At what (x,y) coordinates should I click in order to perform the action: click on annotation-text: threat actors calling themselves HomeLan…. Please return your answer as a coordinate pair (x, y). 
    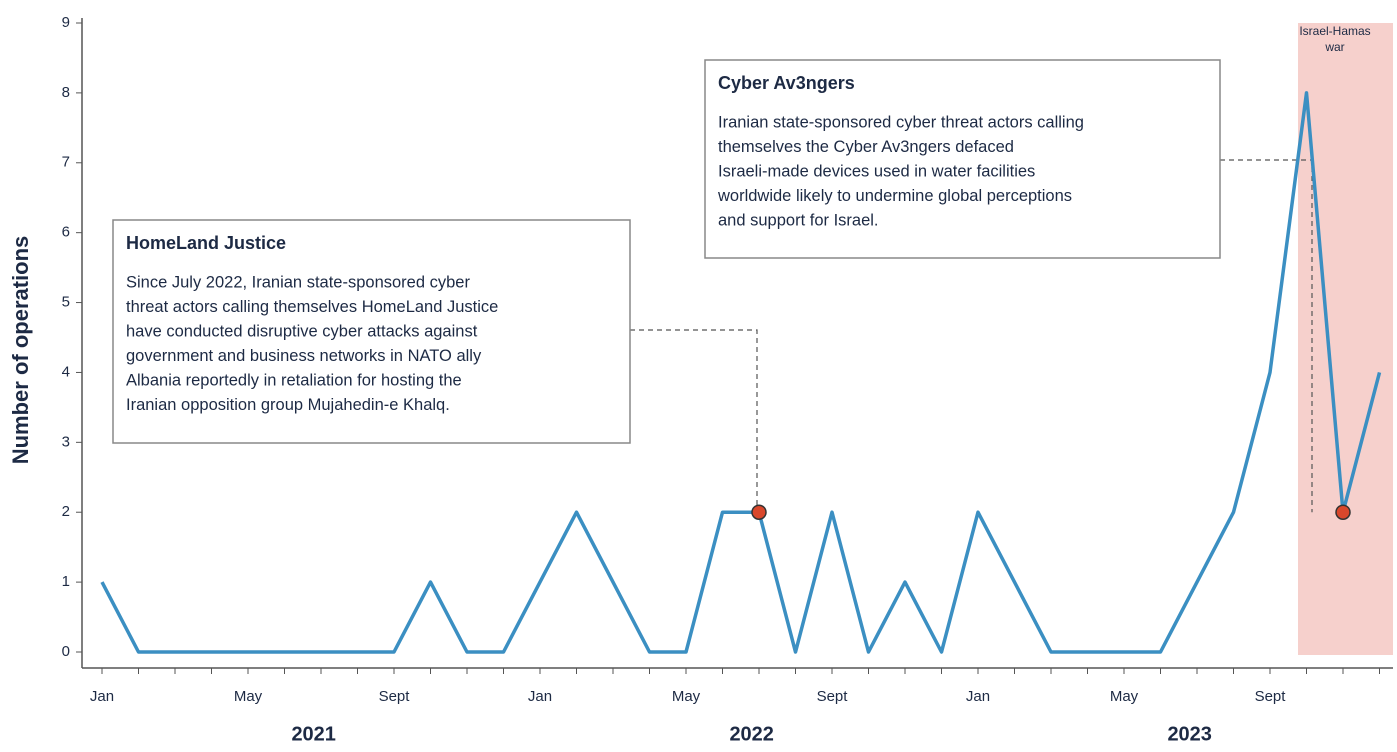
    Looking at the image, I should click on (312, 307).